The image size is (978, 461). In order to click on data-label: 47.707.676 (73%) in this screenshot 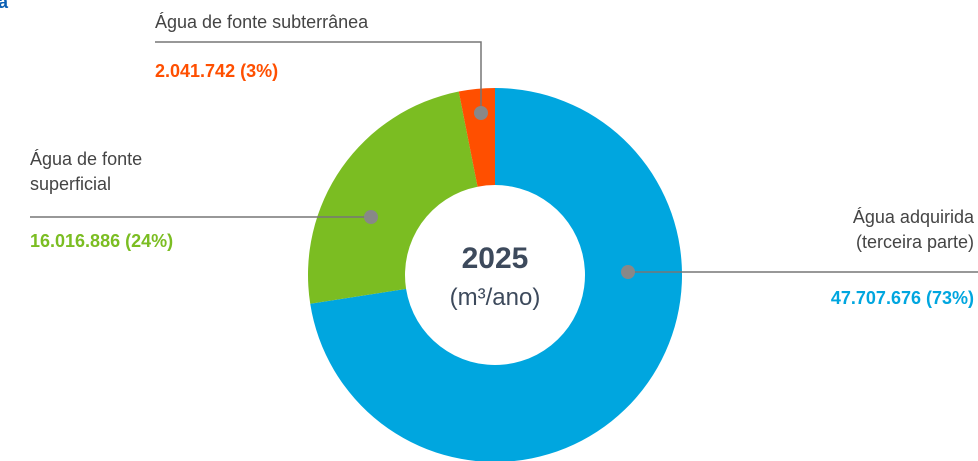, I will do `click(902, 298)`.